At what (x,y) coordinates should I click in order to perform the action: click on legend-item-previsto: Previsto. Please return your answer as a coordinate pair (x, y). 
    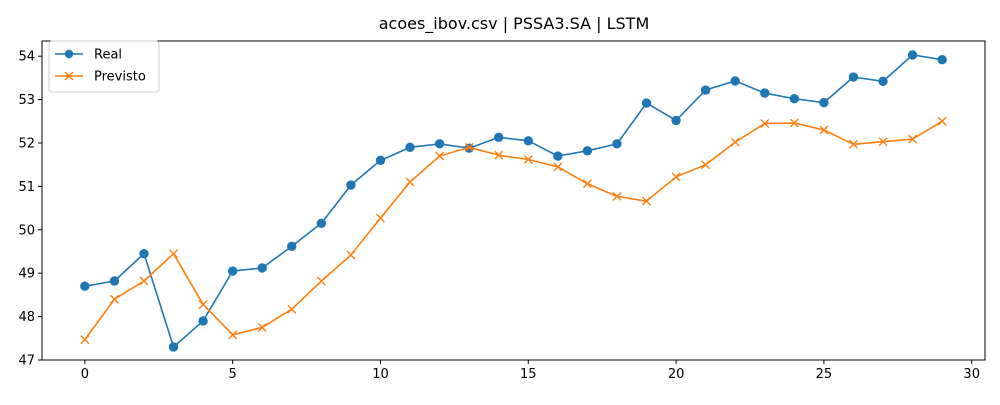
    Looking at the image, I should click on (100, 77).